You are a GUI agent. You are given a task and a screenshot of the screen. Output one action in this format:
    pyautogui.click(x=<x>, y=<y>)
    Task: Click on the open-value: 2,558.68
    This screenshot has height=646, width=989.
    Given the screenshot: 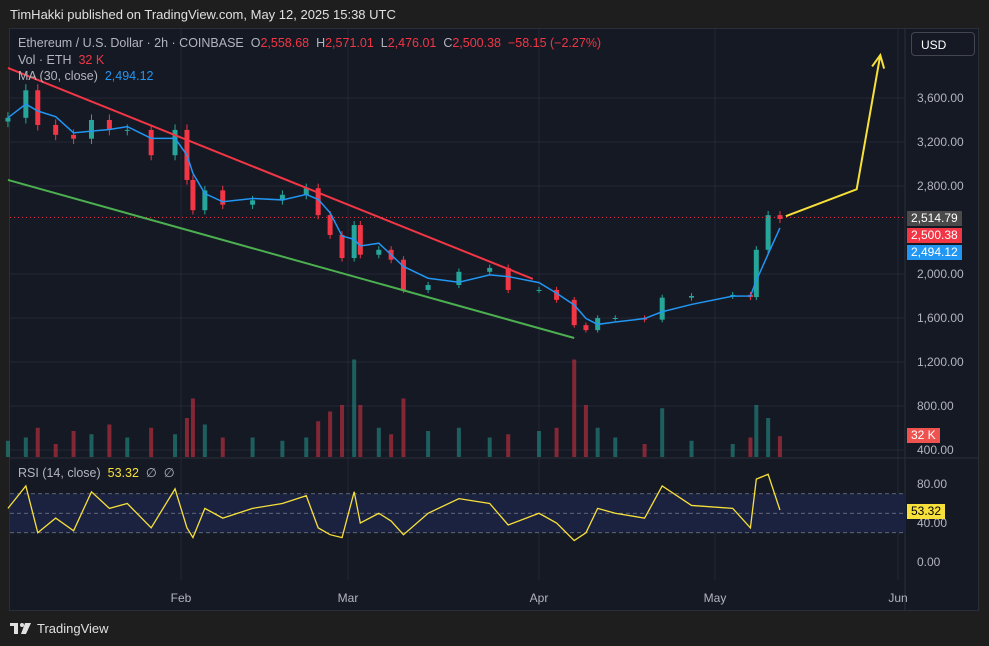 What is the action you would take?
    pyautogui.click(x=285, y=43)
    